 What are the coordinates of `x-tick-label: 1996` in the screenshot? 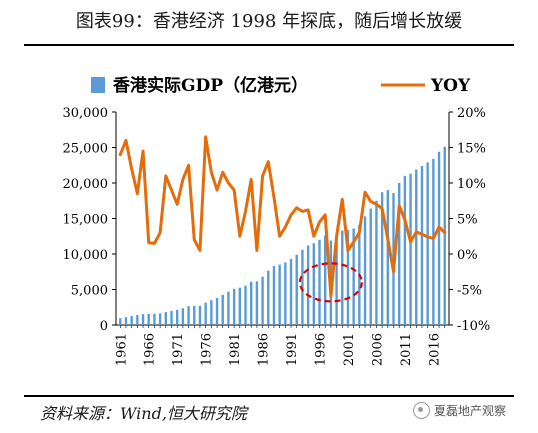 It's located at (321, 349).